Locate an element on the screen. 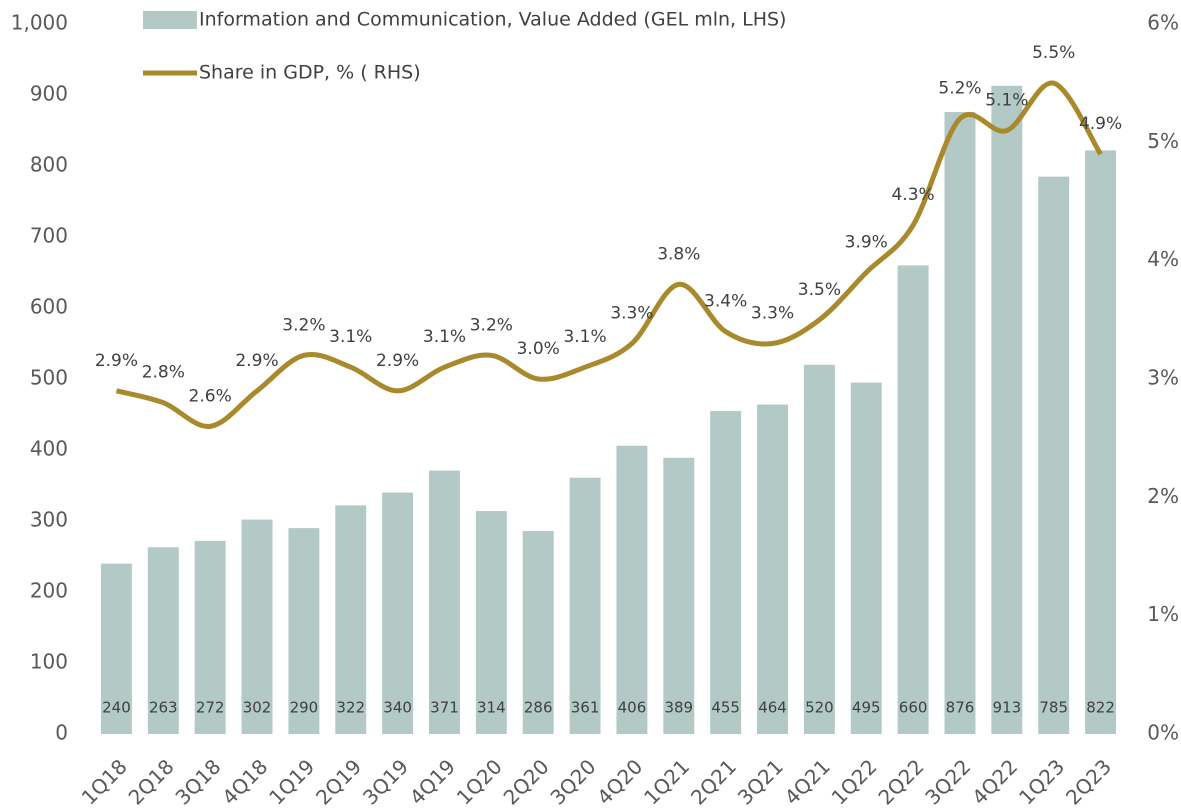  bar-value-label: 876 is located at coordinates (960, 708).